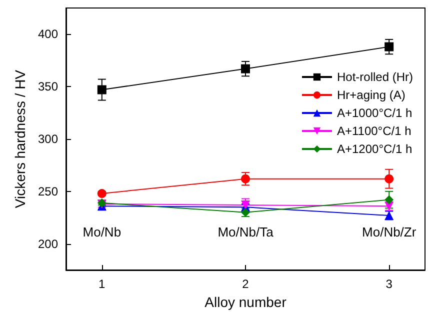 This screenshot has width=440, height=327. What do you see at coordinates (48, 139) in the screenshot?
I see `y-tick-label: 300` at bounding box center [48, 139].